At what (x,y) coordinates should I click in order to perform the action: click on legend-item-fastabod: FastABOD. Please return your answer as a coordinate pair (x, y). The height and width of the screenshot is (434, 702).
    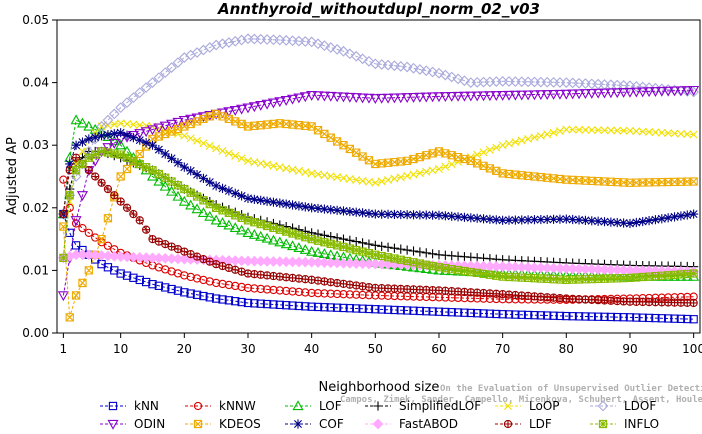
    Looking at the image, I should click on (411, 424).